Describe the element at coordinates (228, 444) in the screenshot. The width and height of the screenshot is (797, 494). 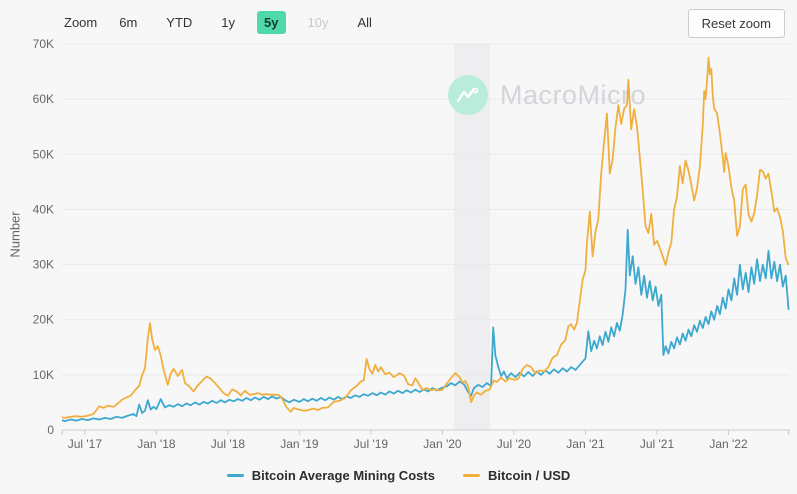
I see `x-tick-label: Jul '18` at that location.